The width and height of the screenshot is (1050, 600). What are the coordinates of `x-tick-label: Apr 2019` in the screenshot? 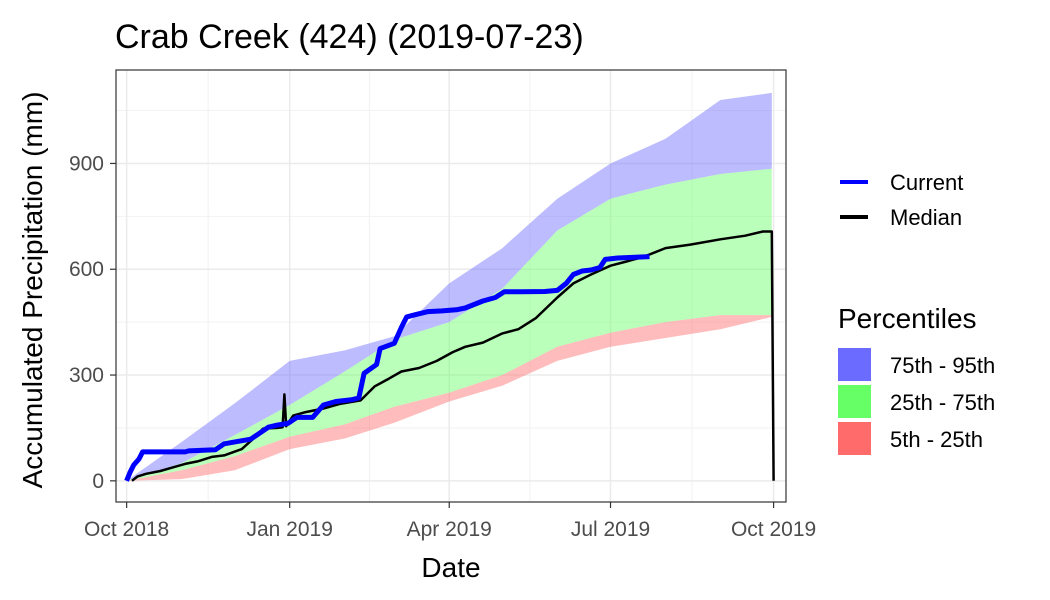 It's located at (449, 529).